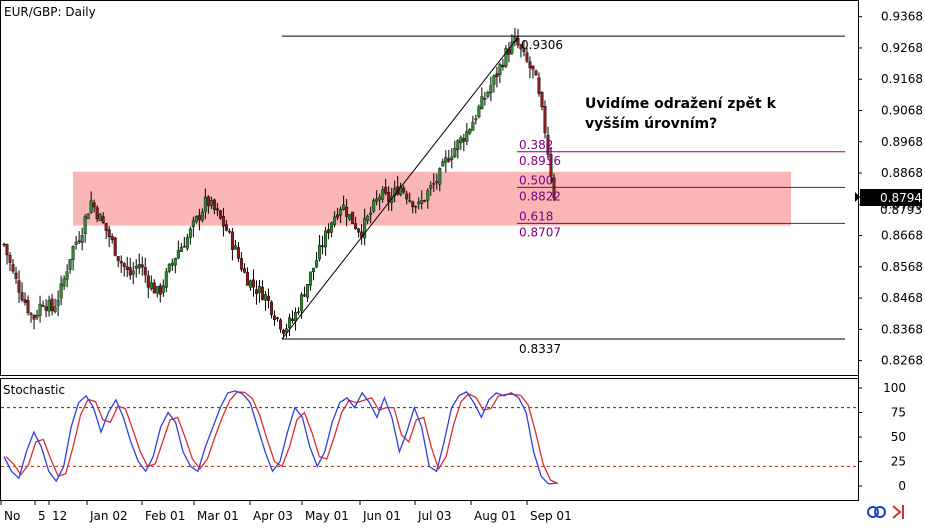 Image resolution: width=925 pixels, height=529 pixels. What do you see at coordinates (902, 110) in the screenshot?
I see `price-tick-label: 0.9068` at bounding box center [902, 110].